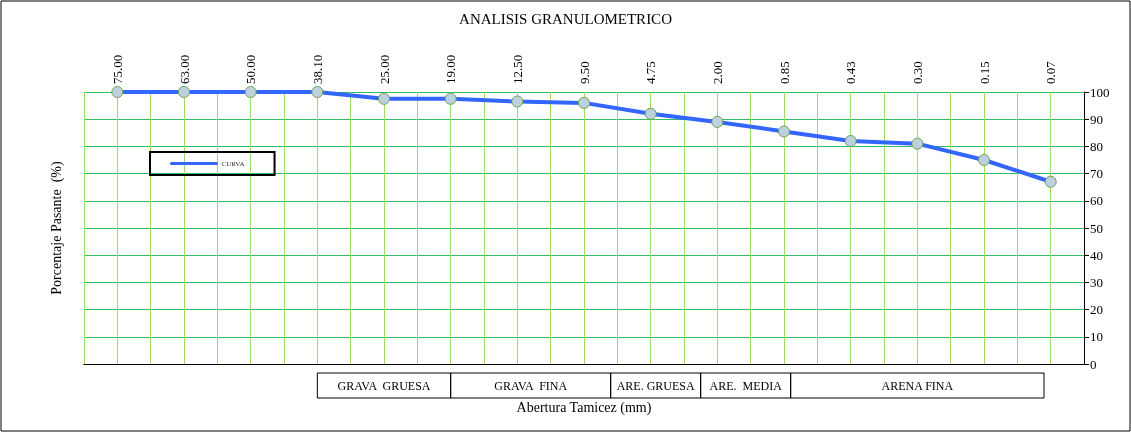 The height and width of the screenshot is (432, 1131). What do you see at coordinates (1100, 92) in the screenshot?
I see `y-tick-label: 100` at bounding box center [1100, 92].